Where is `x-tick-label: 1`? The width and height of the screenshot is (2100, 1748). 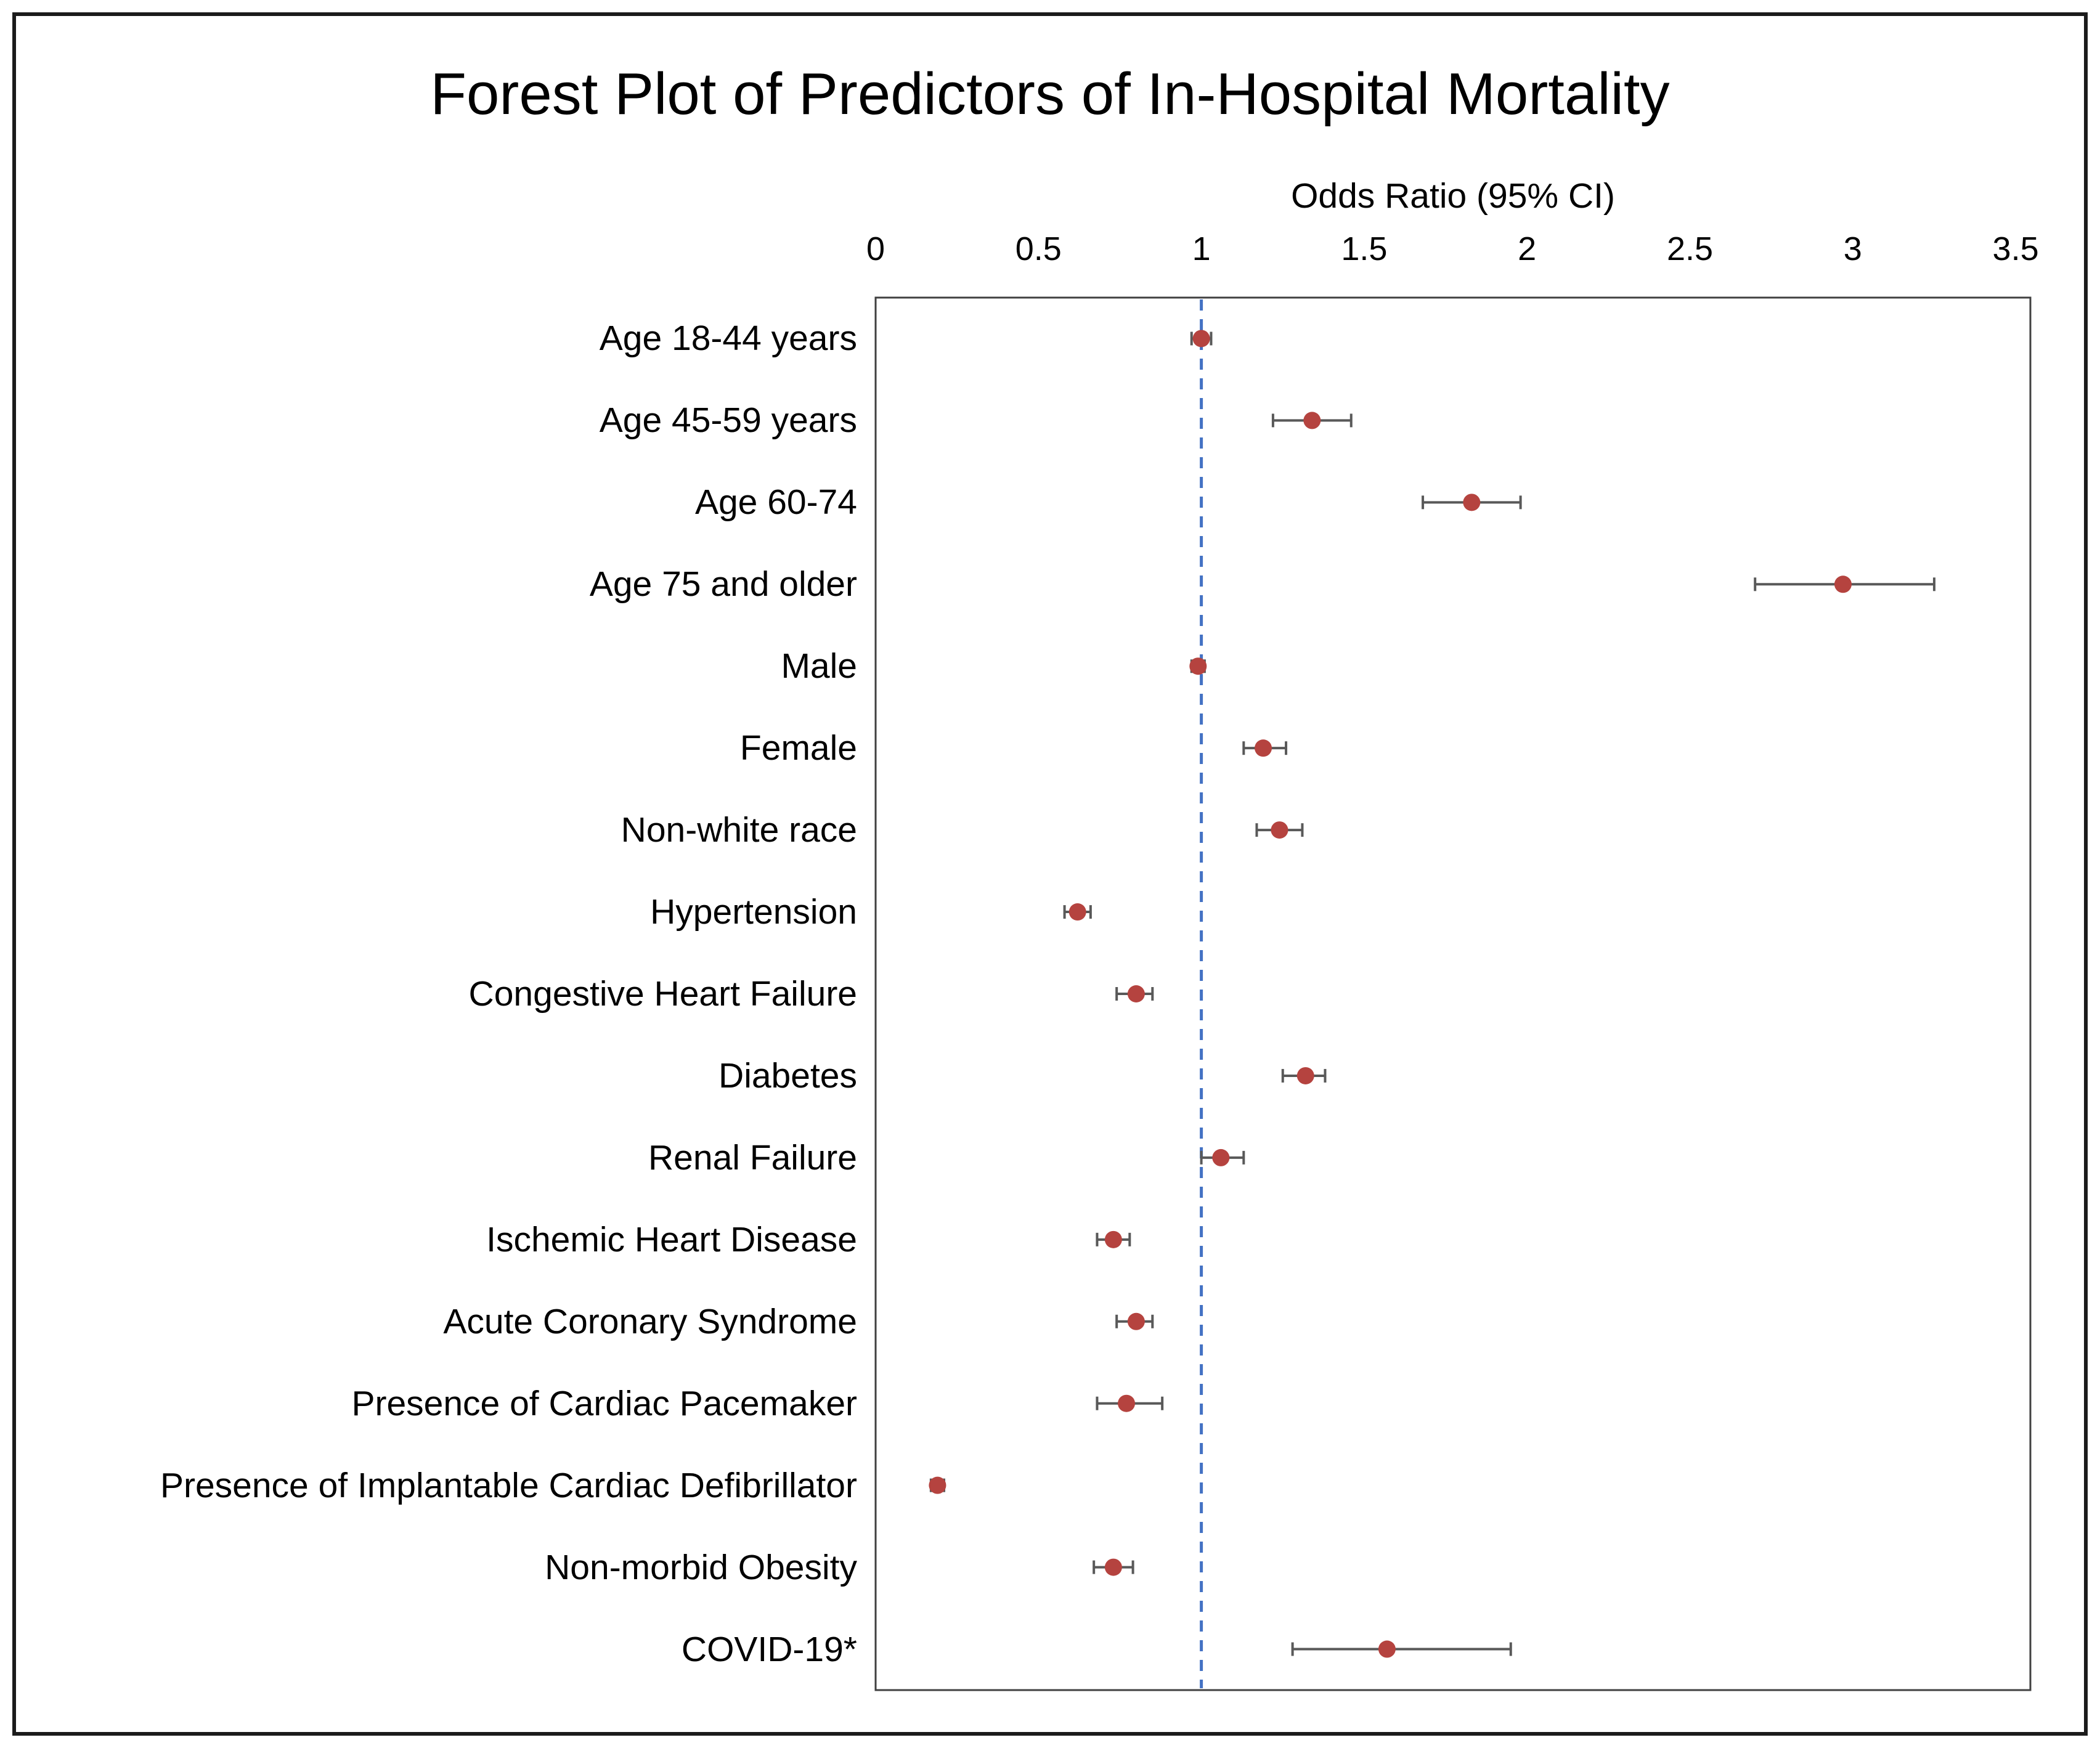
x-tick-label: 1 is located at coordinates (1201, 248).